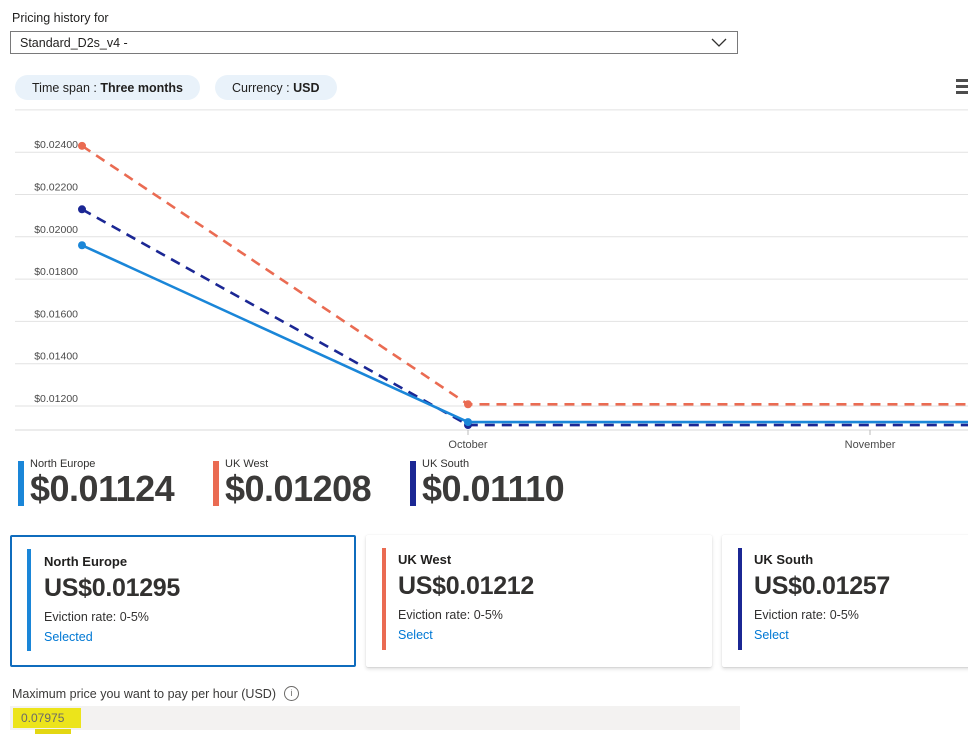 This screenshot has height=755, width=968. Describe the element at coordinates (86, 561) in the screenshot. I see `card-region-title: North Europe` at that location.